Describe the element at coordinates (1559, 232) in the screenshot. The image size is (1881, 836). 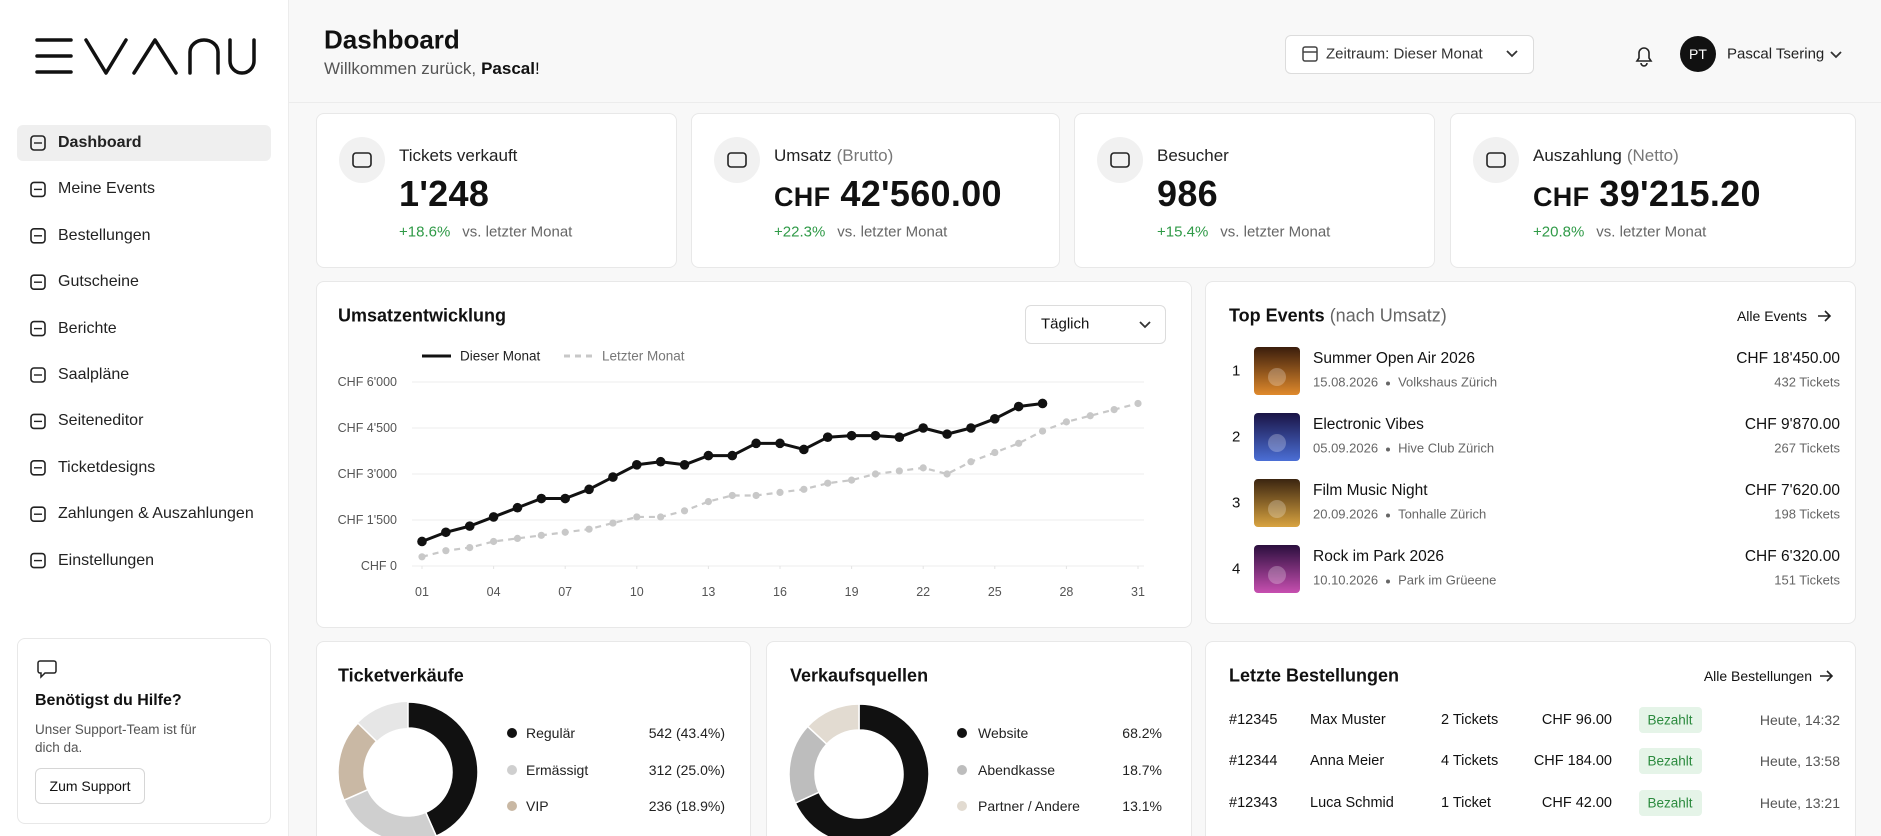
I see `kpi-change-value: +20.8%` at that location.